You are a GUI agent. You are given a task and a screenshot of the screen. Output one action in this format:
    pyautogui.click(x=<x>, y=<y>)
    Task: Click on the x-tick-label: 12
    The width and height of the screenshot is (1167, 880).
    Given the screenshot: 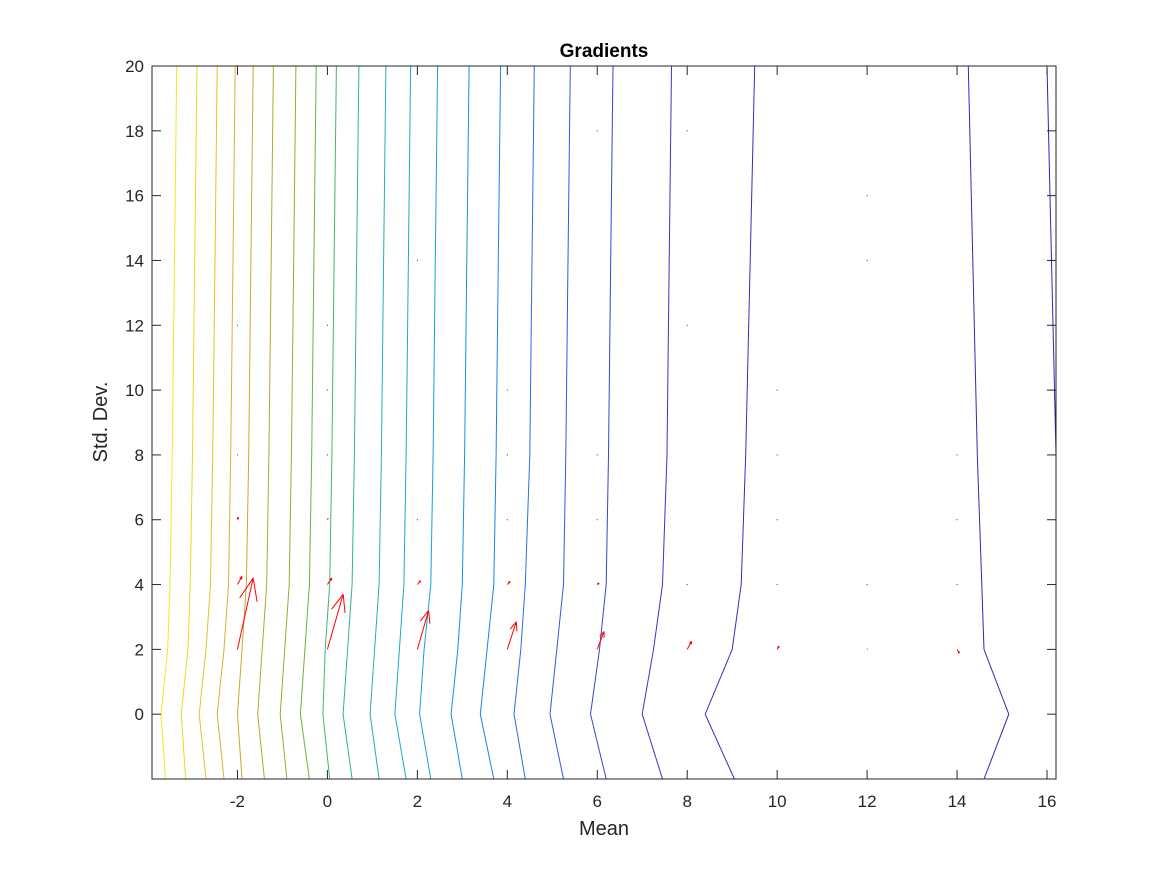 What is the action you would take?
    pyautogui.click(x=867, y=801)
    